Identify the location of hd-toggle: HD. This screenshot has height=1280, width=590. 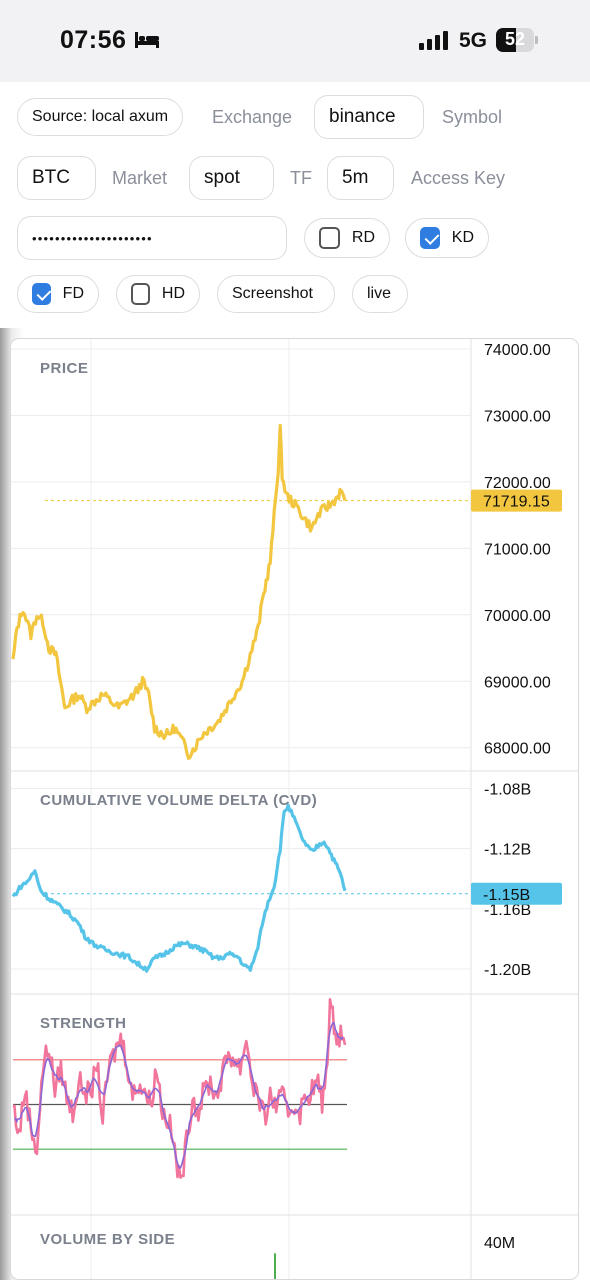
(158, 294).